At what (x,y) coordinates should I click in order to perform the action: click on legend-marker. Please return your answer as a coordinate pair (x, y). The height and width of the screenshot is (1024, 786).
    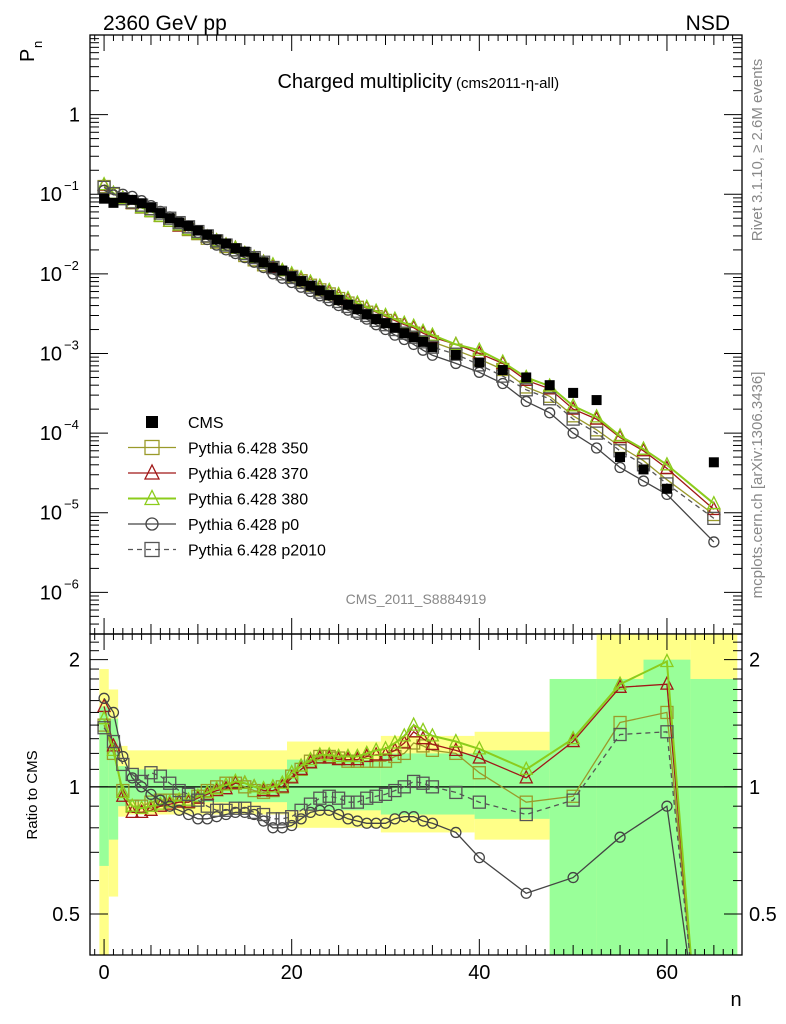
    Looking at the image, I should click on (152, 497).